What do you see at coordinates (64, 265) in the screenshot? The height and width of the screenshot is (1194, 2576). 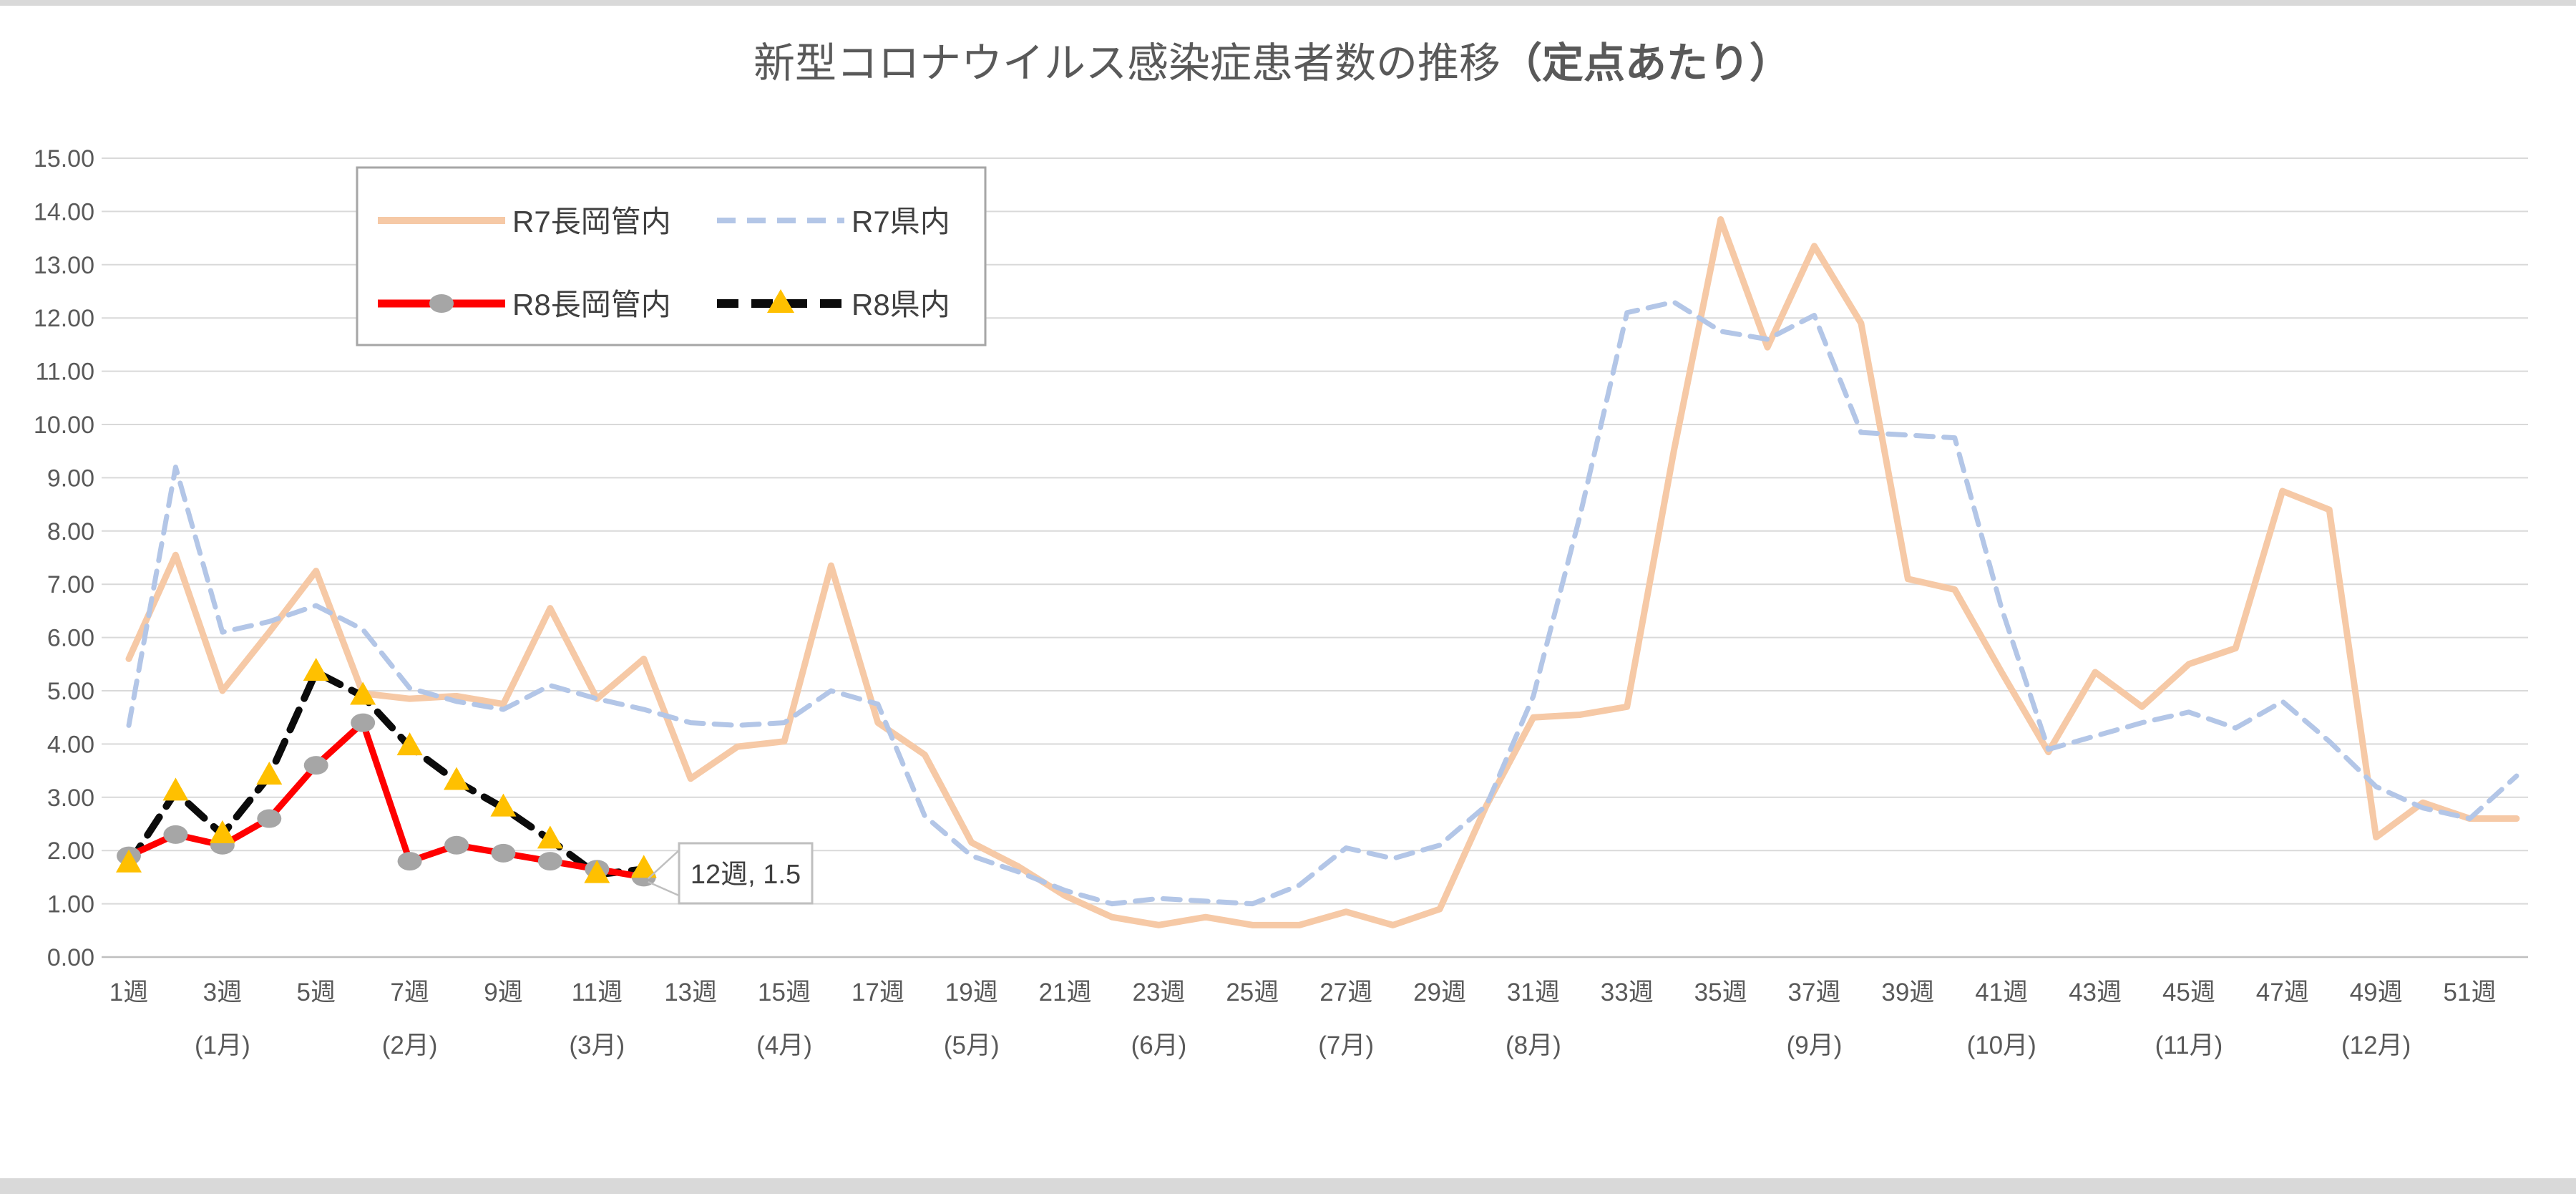 I see `y-tick-label-13: 13.00` at bounding box center [64, 265].